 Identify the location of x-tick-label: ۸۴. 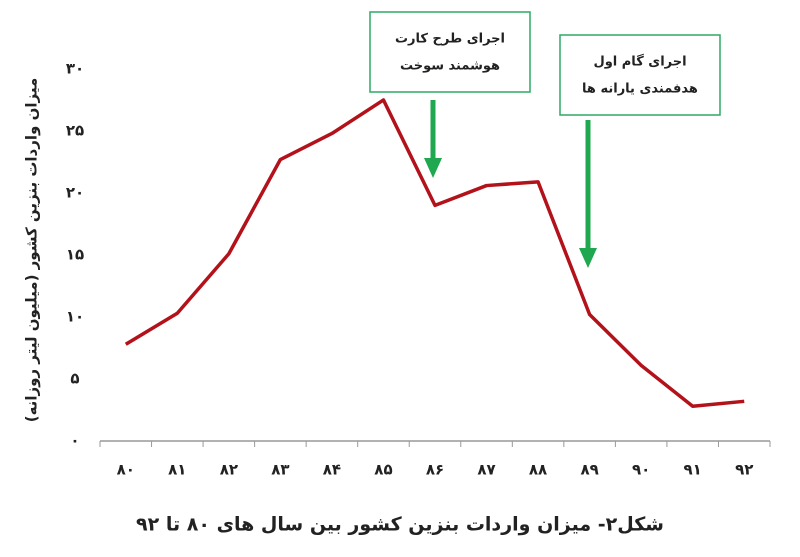
(332, 470).